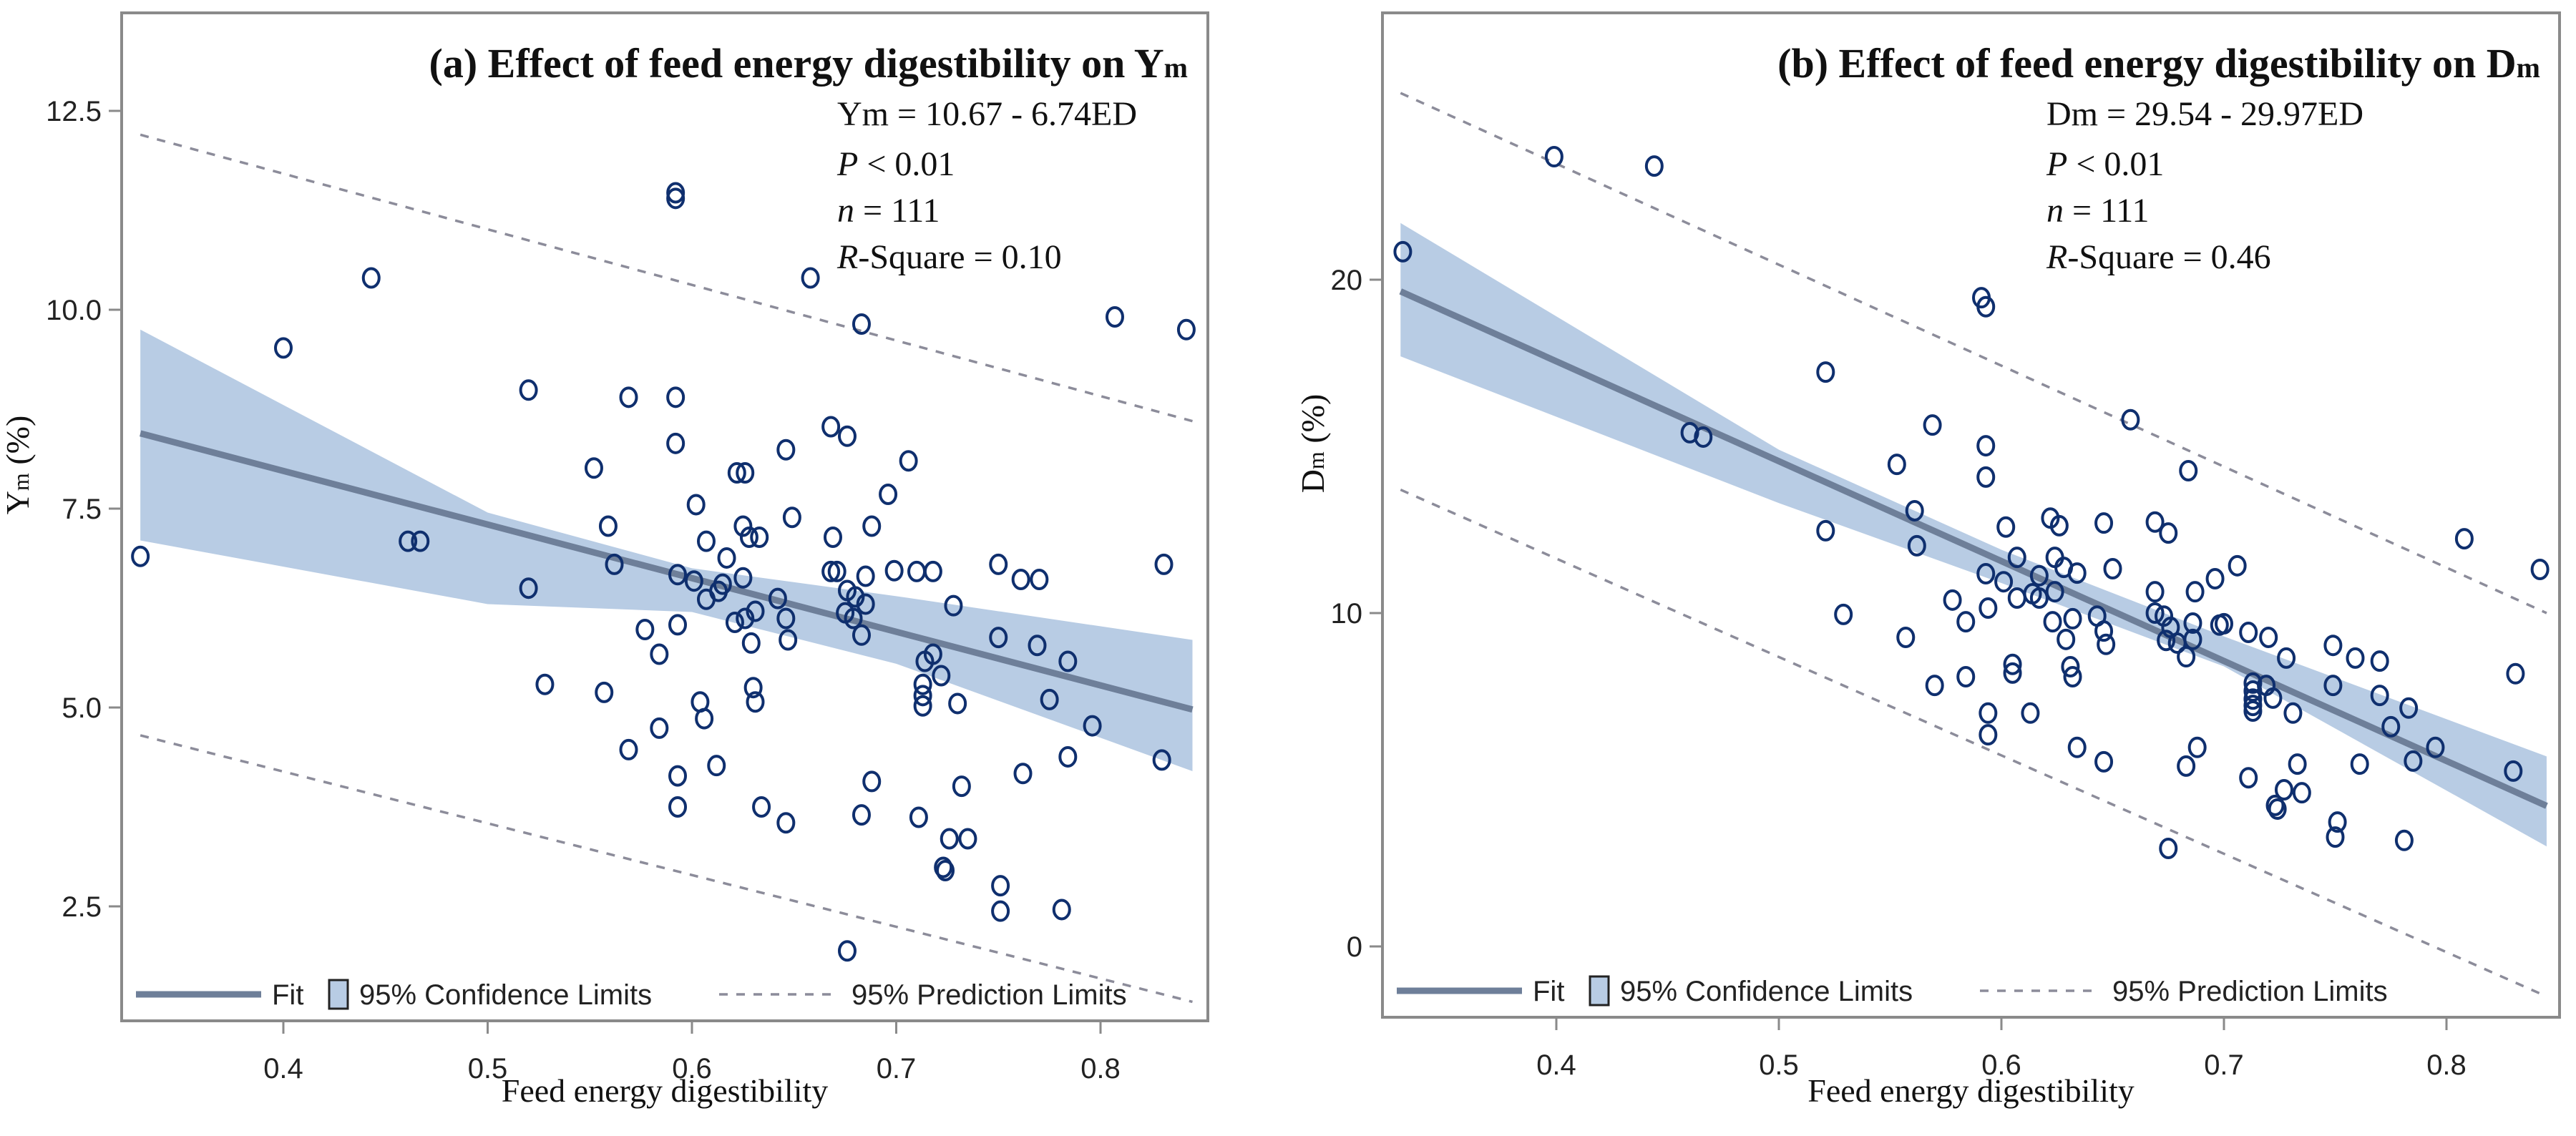 This screenshot has height=1136, width=2576. I want to click on legend-confidence-swatch, so click(338, 994).